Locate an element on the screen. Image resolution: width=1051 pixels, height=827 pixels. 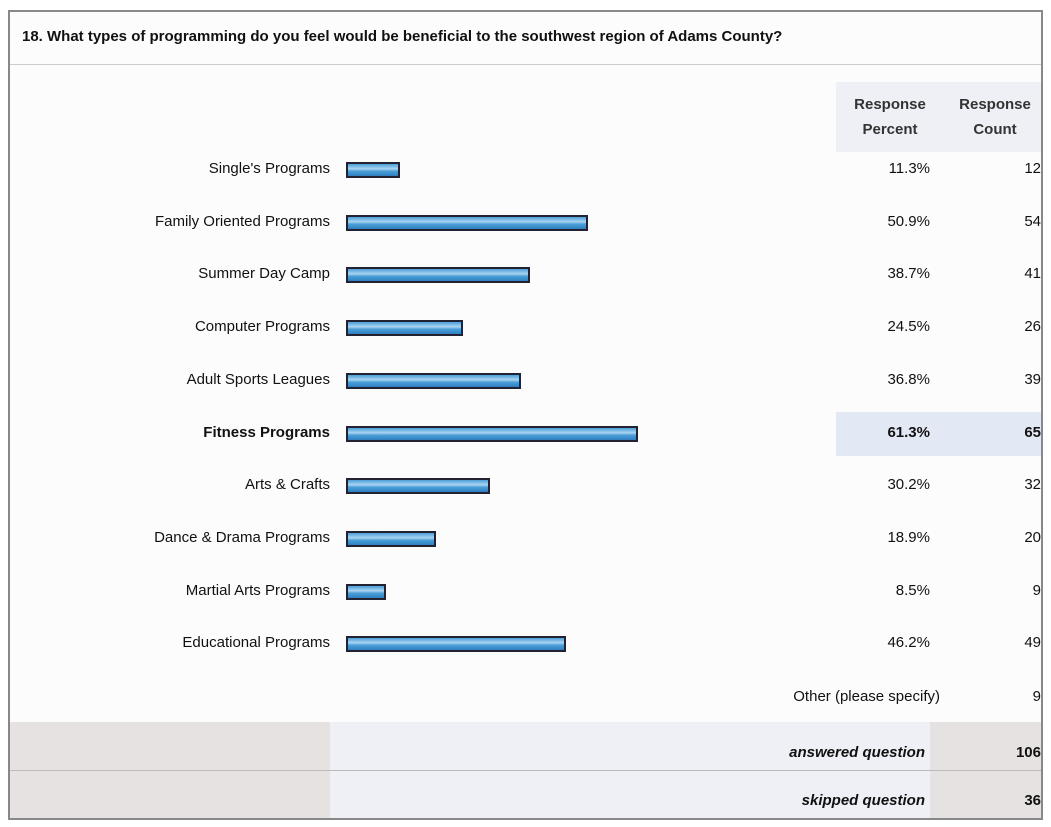
percent-label: 24.5% is located at coordinates (908, 327).